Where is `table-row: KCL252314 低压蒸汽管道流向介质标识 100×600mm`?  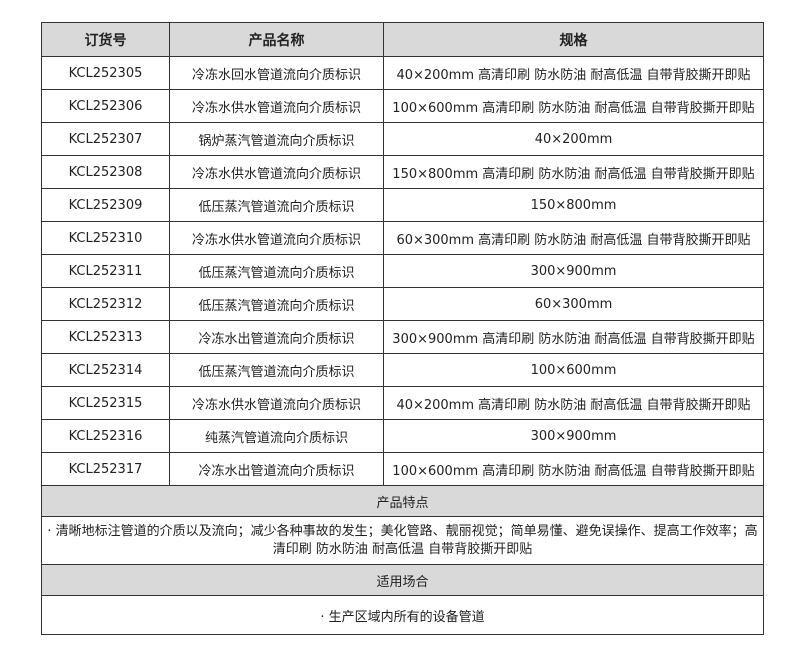 table-row: KCL252314 低压蒸汽管道流向介质标识 100×600mm is located at coordinates (402, 370).